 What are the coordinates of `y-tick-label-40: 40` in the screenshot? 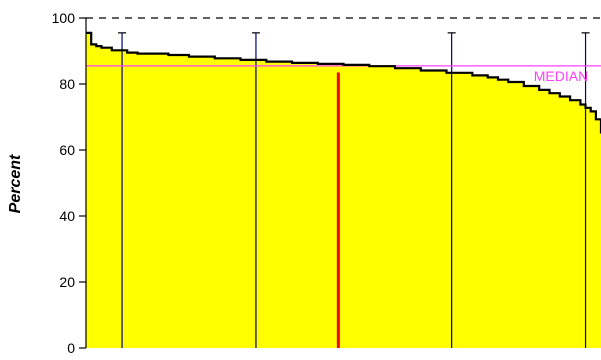 It's located at (67, 216).